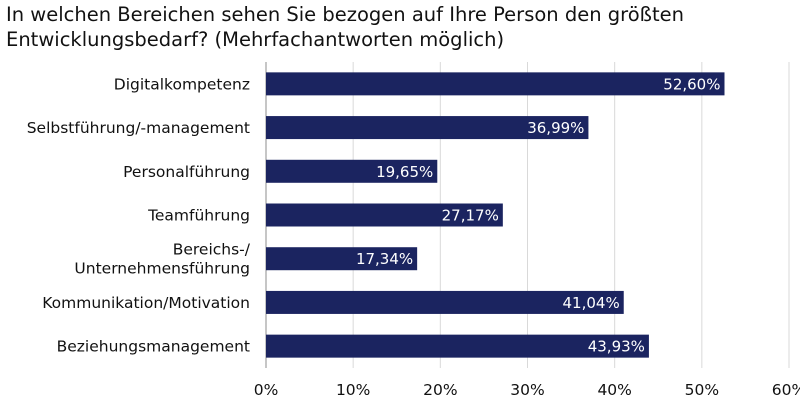  What do you see at coordinates (162, 259) in the screenshot?
I see `category-label: Bereichs-/Unternehmensführung` at bounding box center [162, 259].